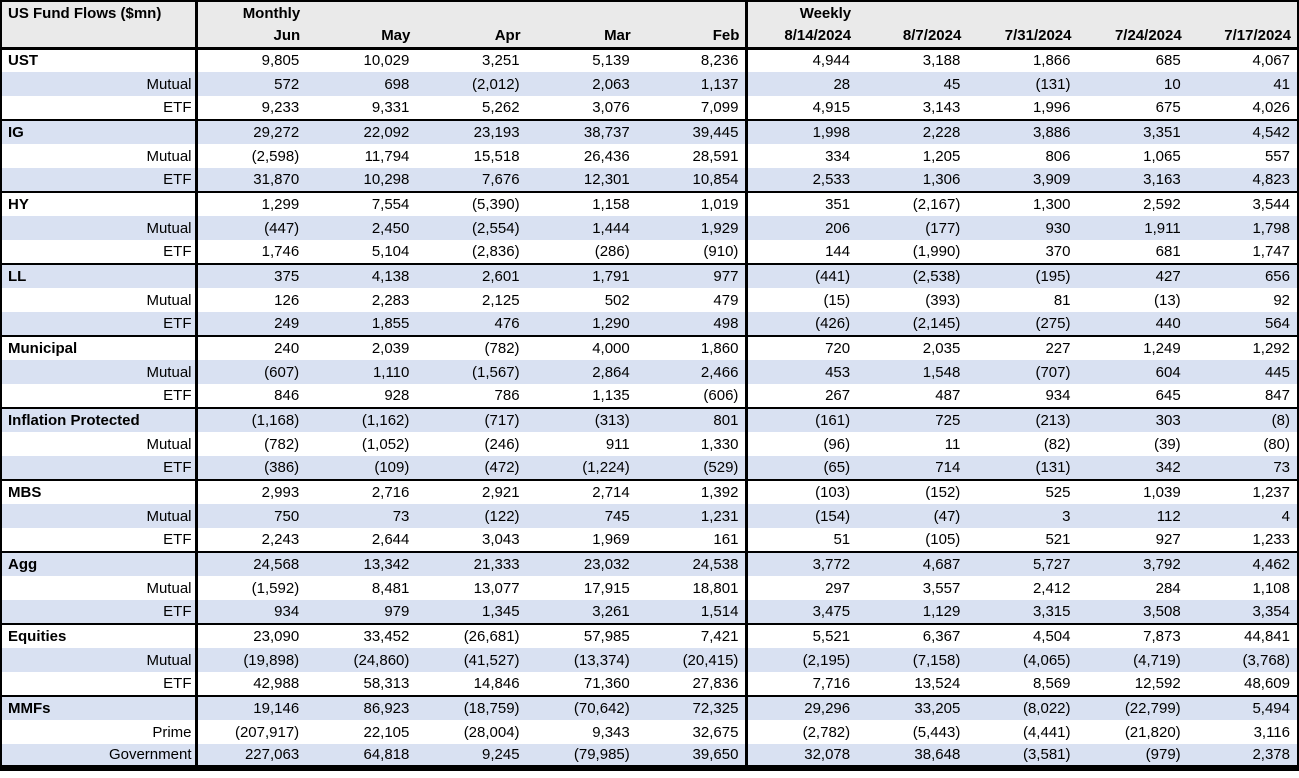 The image size is (1299, 778). I want to click on value-cell: 7,099, so click(719, 107).